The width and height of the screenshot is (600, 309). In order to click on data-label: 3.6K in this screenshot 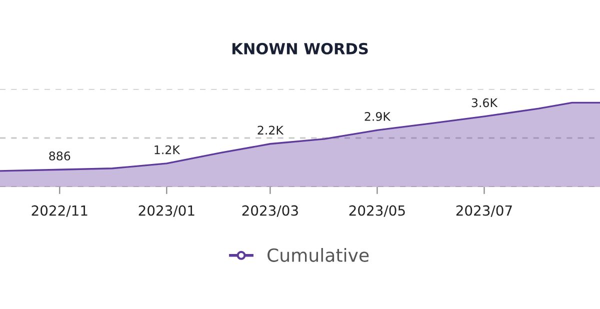, I will do `click(485, 103)`.